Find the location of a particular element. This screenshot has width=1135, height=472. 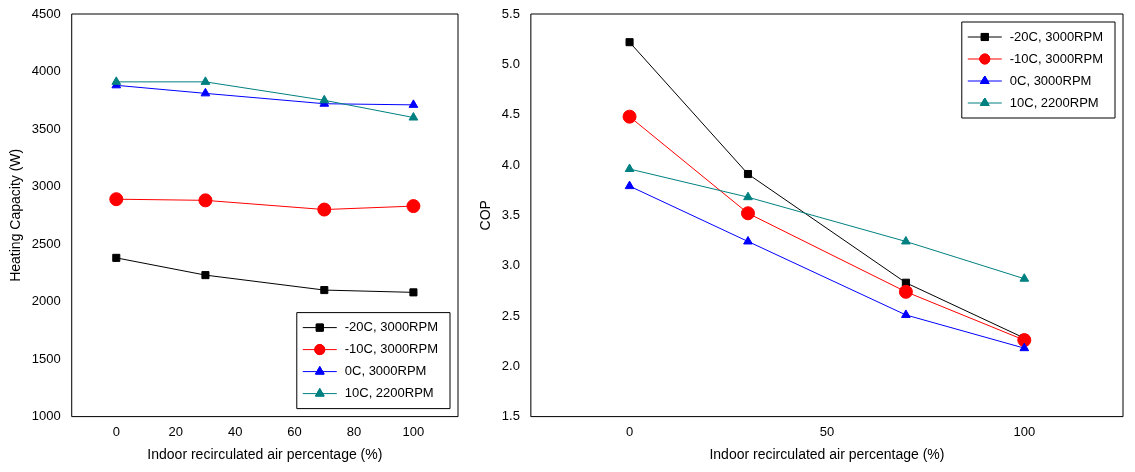

y-tick-label: 2.5 is located at coordinates (510, 315).